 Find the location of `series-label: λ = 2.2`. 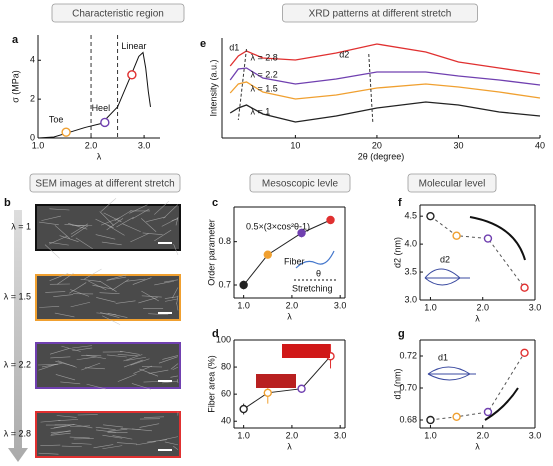

series-label: λ = 2.2 is located at coordinates (264, 74).